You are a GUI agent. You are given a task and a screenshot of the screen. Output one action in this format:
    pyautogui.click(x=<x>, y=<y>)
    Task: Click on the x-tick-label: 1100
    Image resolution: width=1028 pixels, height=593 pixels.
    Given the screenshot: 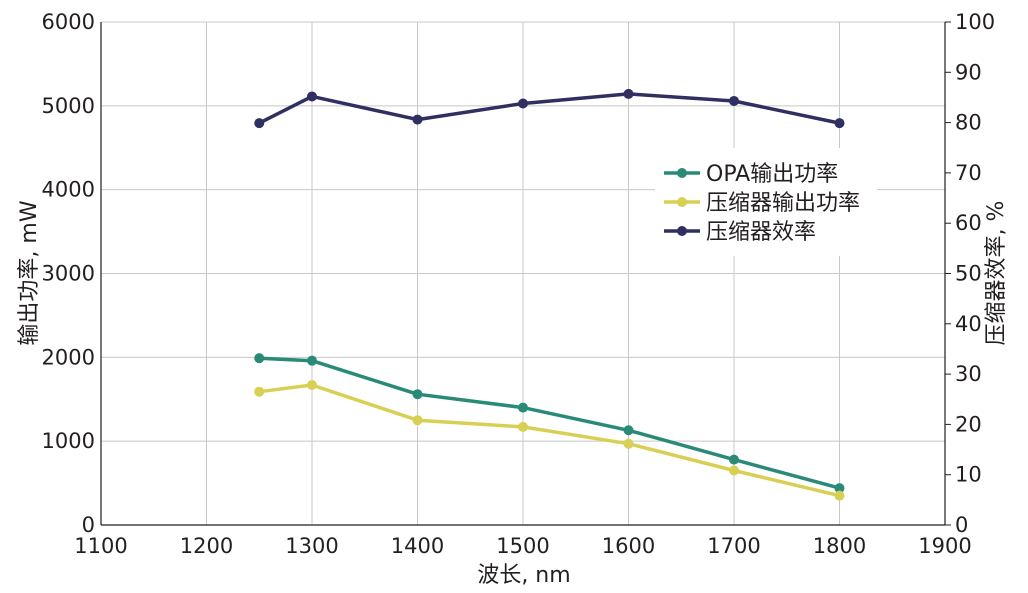 What is the action you would take?
    pyautogui.click(x=100, y=546)
    